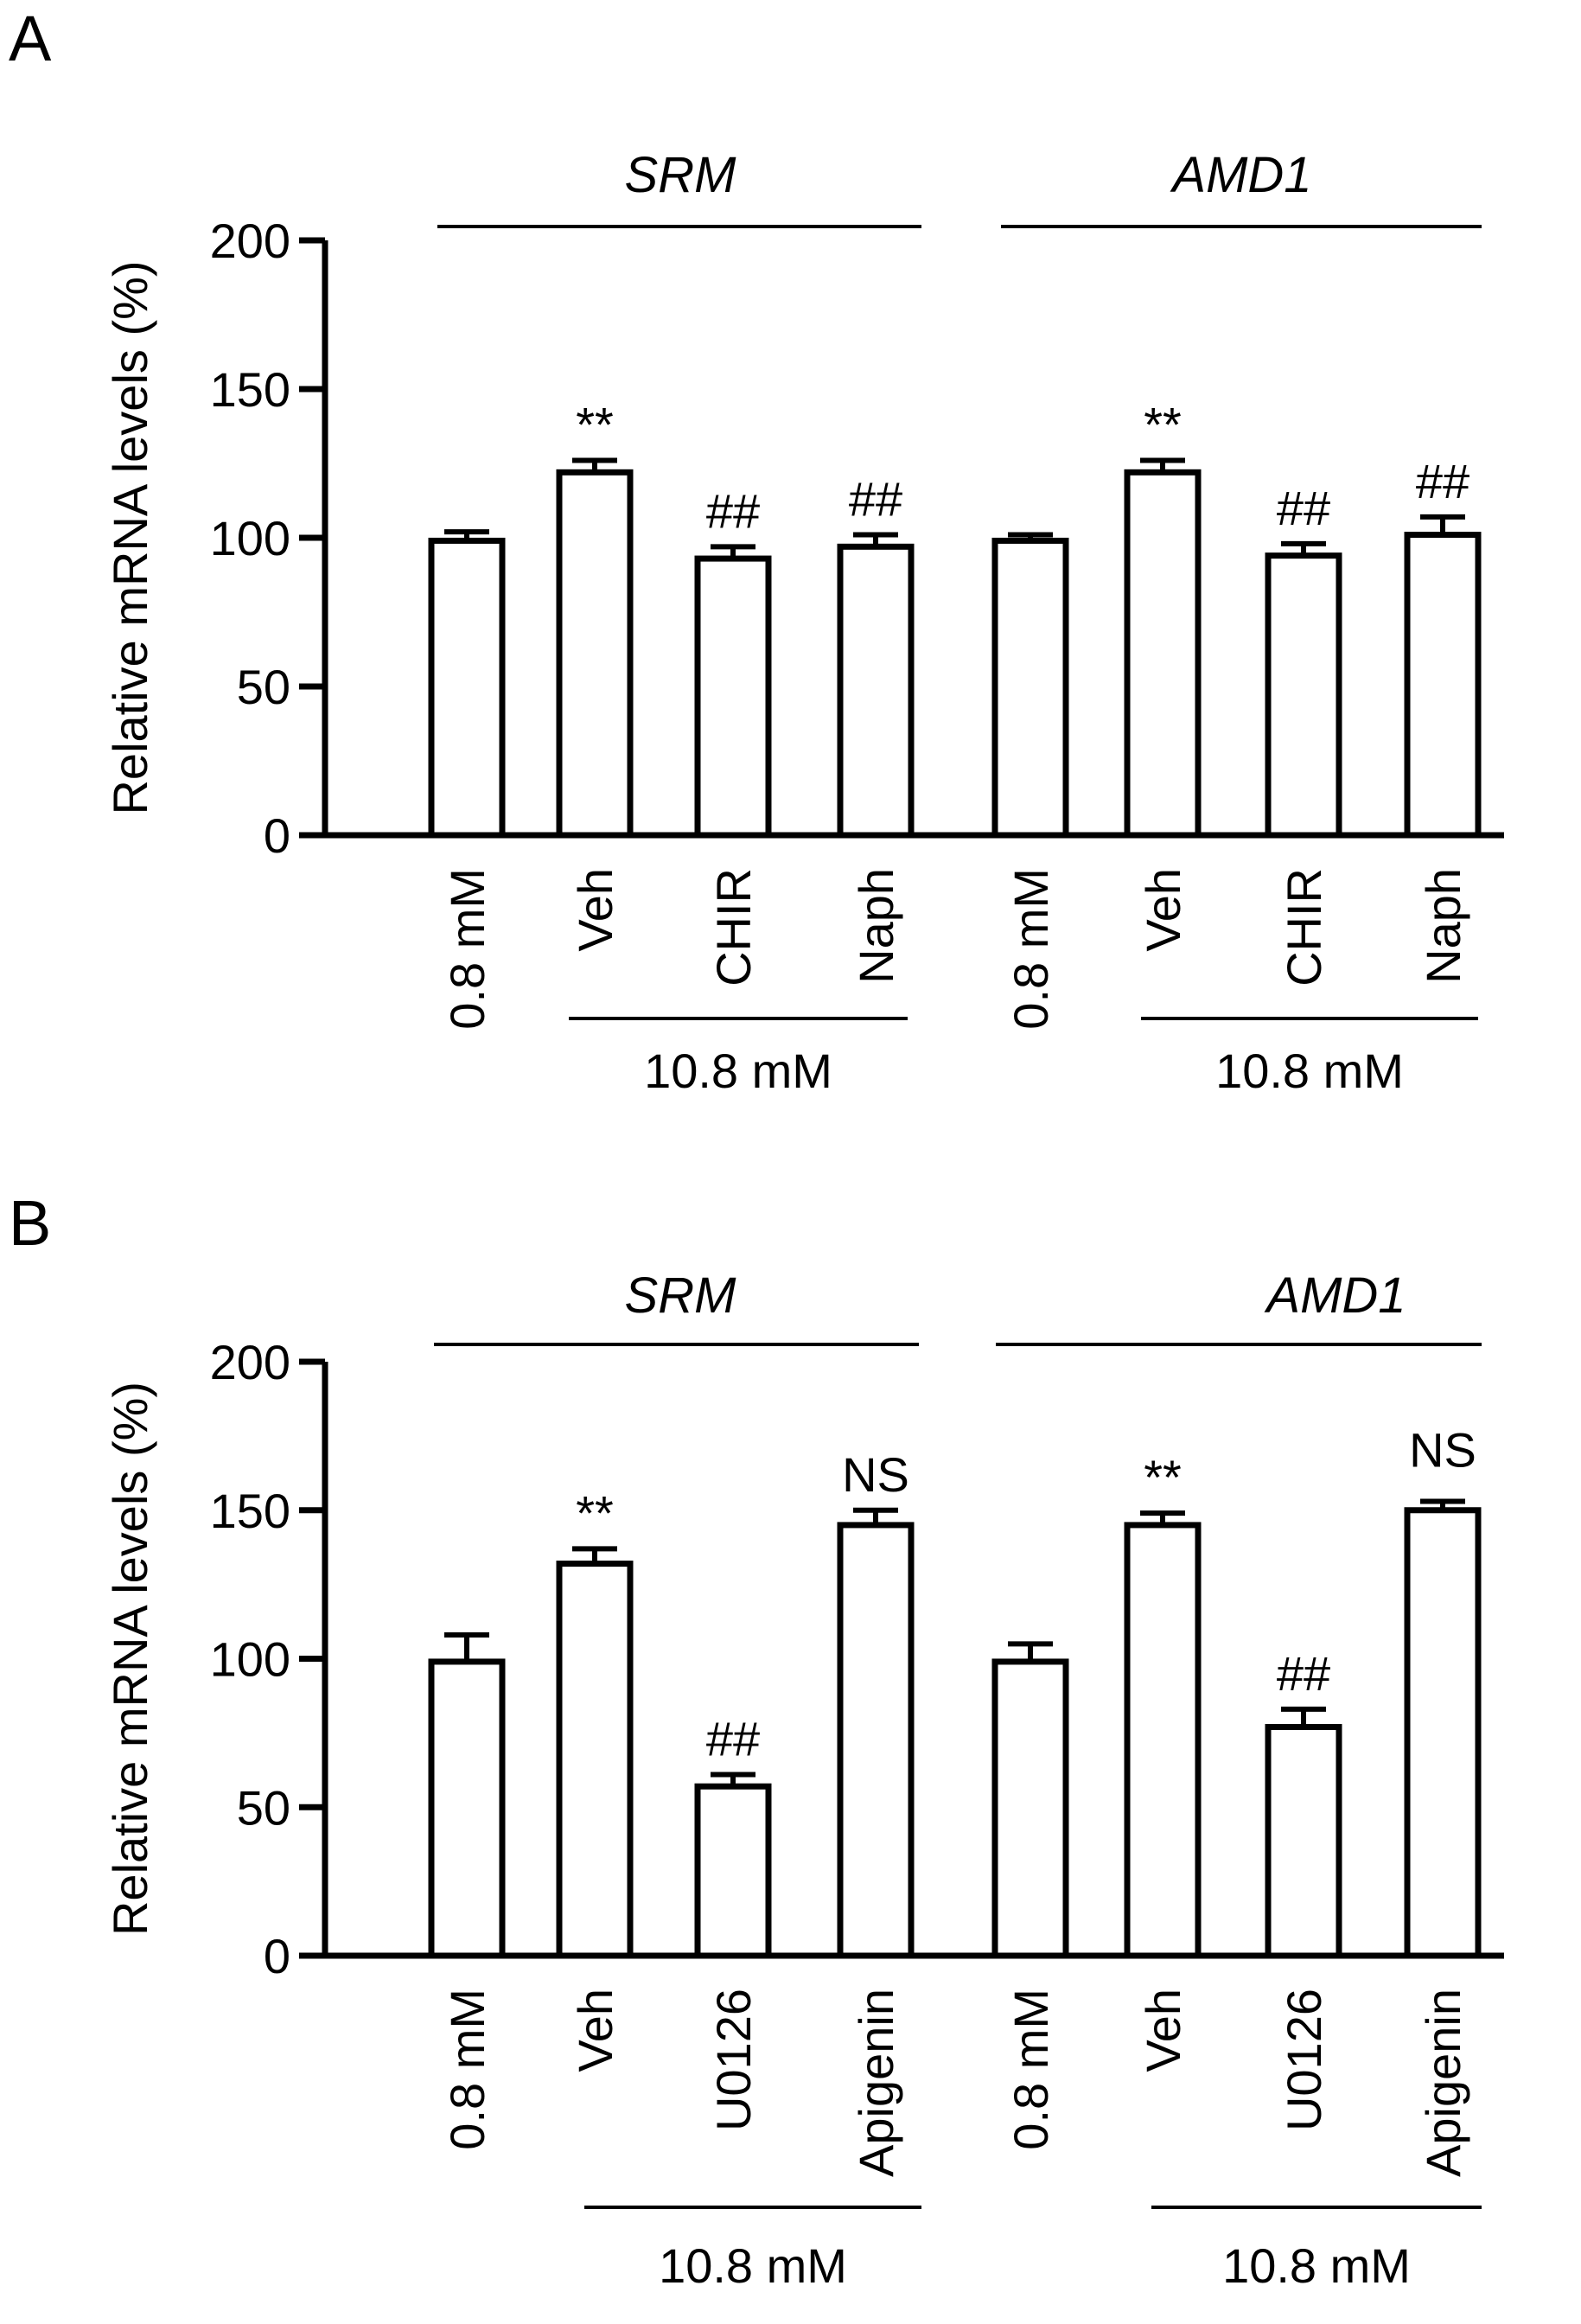 The width and height of the screenshot is (1581, 2324). Describe the element at coordinates (30, 1223) in the screenshot. I see `panel-letter: B` at that location.